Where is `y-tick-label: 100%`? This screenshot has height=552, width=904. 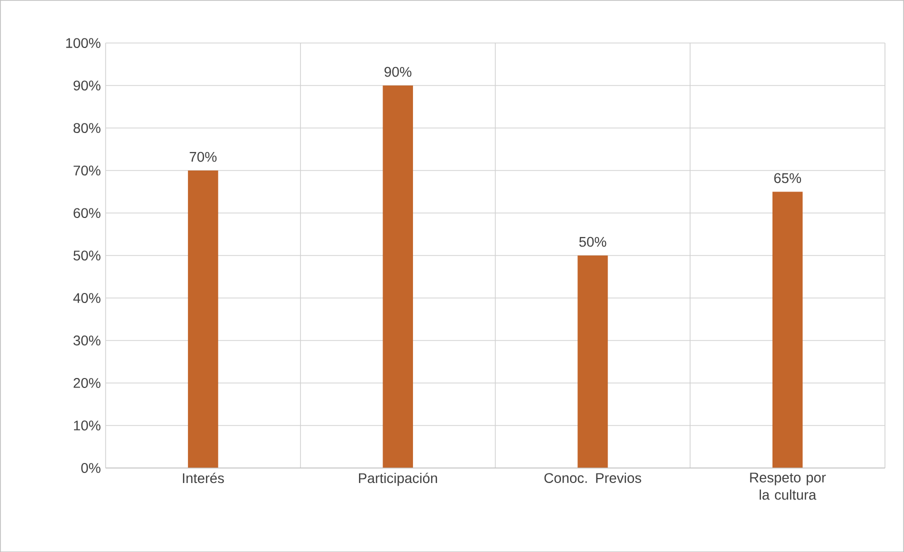
y-tick-label: 100% is located at coordinates (83, 43).